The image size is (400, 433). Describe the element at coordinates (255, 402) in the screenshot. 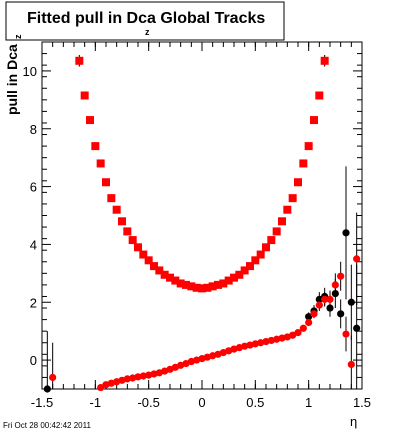

I see `x-tick-label: 0.5` at that location.